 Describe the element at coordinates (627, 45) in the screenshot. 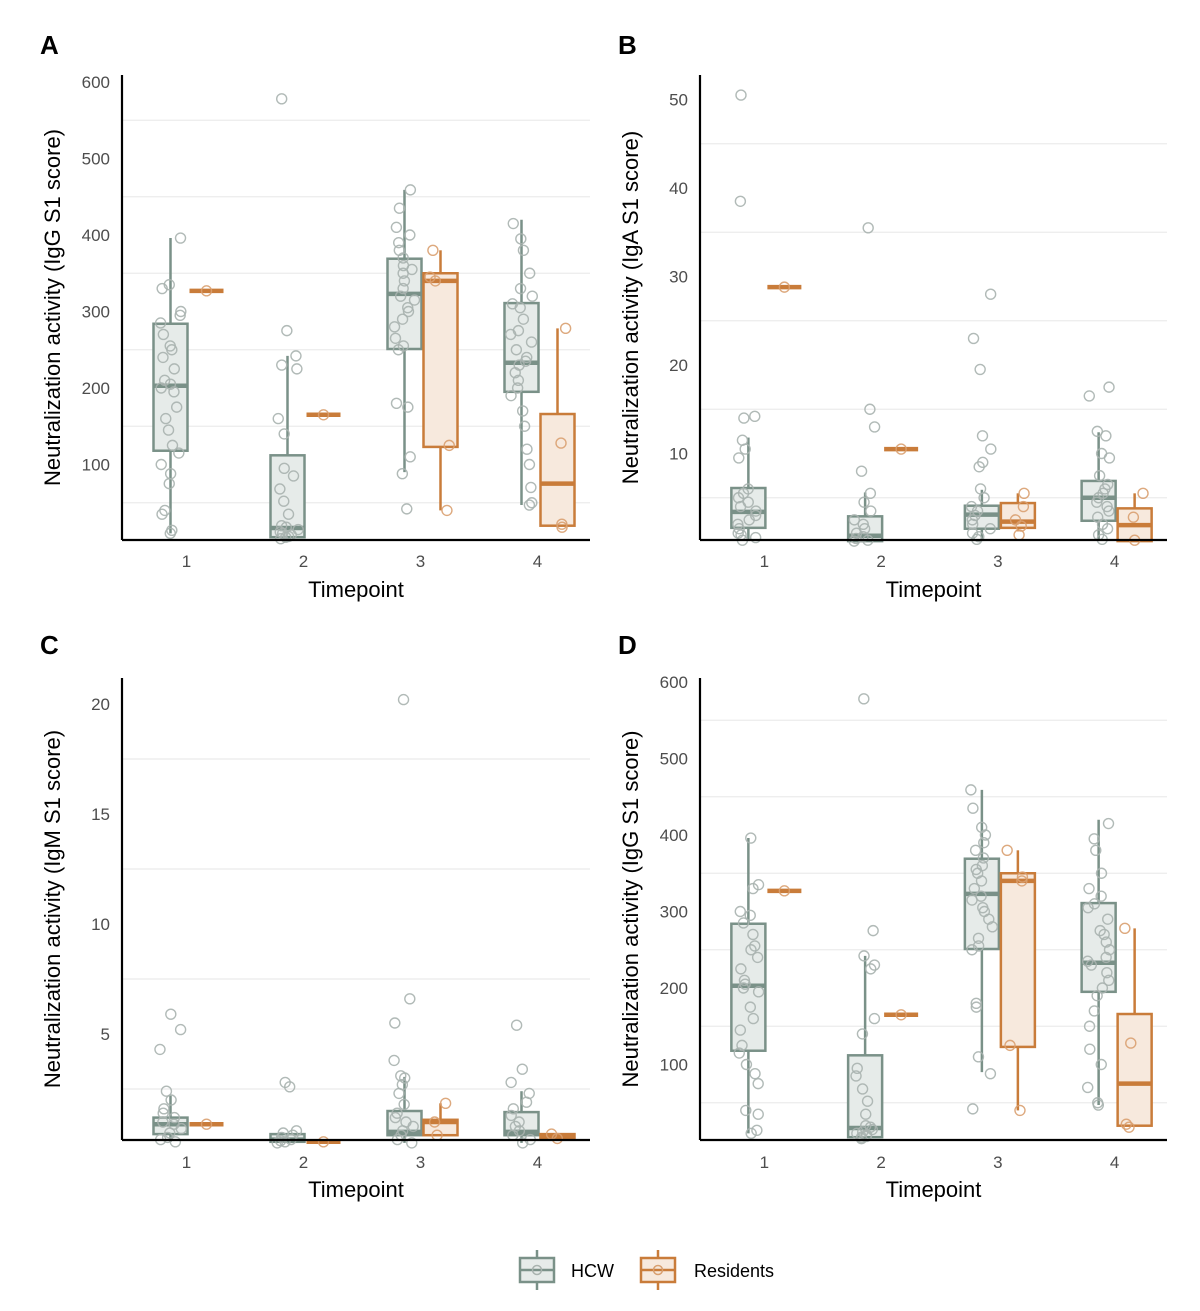

I see `panel-letter: B` at that location.